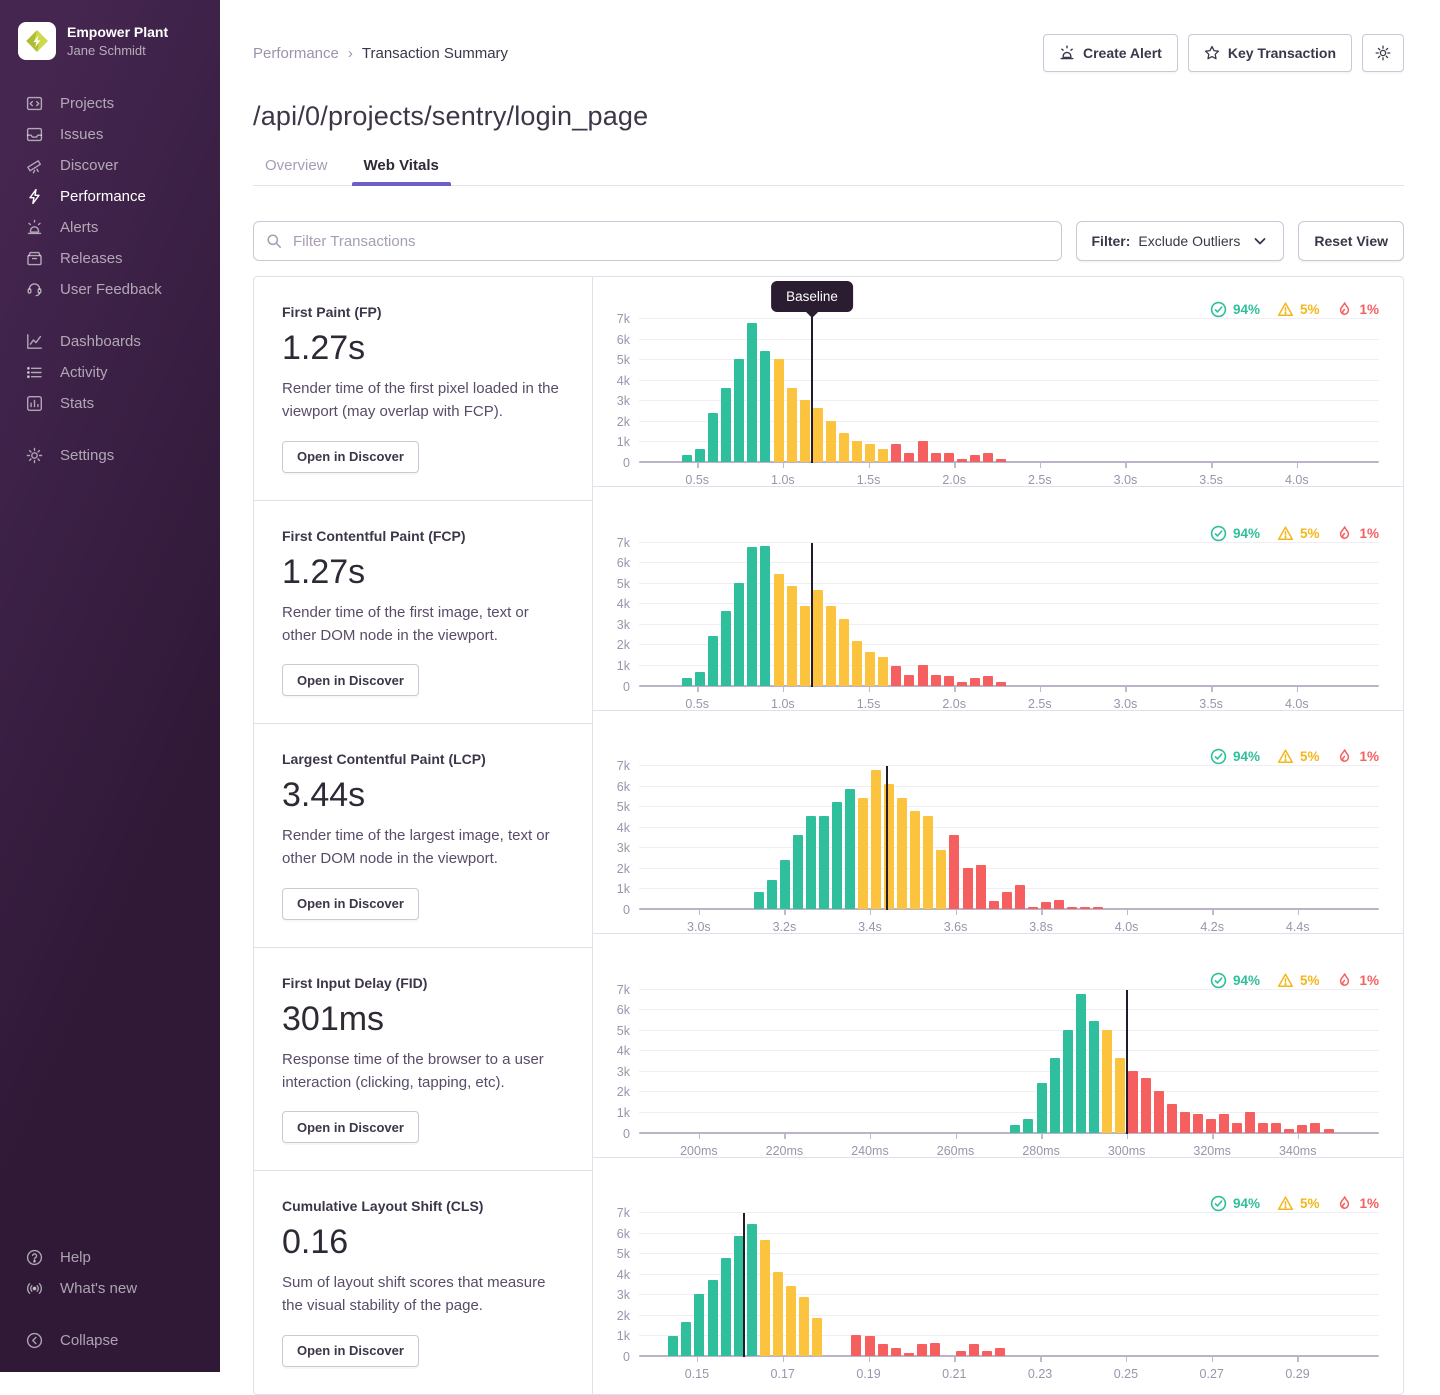 This screenshot has width=1440, height=1395. Describe the element at coordinates (110, 1288) in the screenshot. I see `sidebar-item-what-s-new: What's new` at that location.